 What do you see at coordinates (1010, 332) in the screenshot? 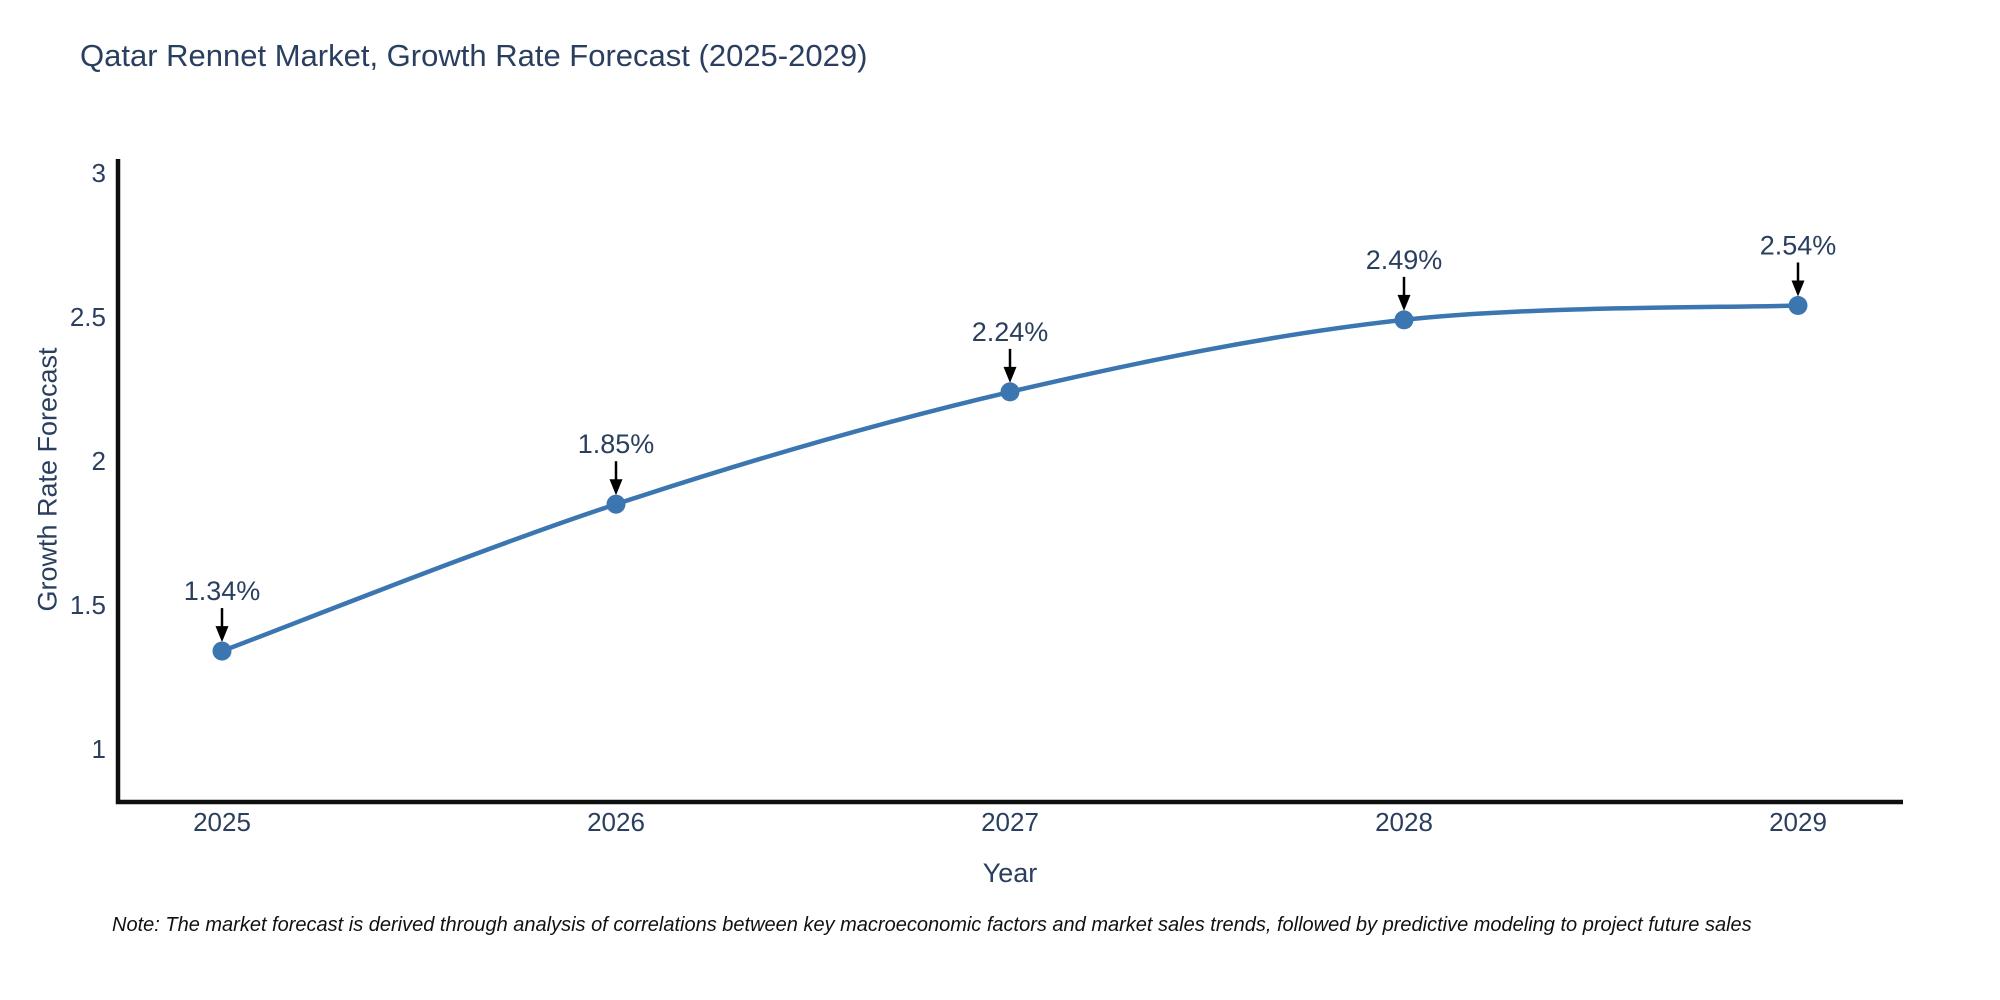
I see `data-label: 2.24%` at bounding box center [1010, 332].